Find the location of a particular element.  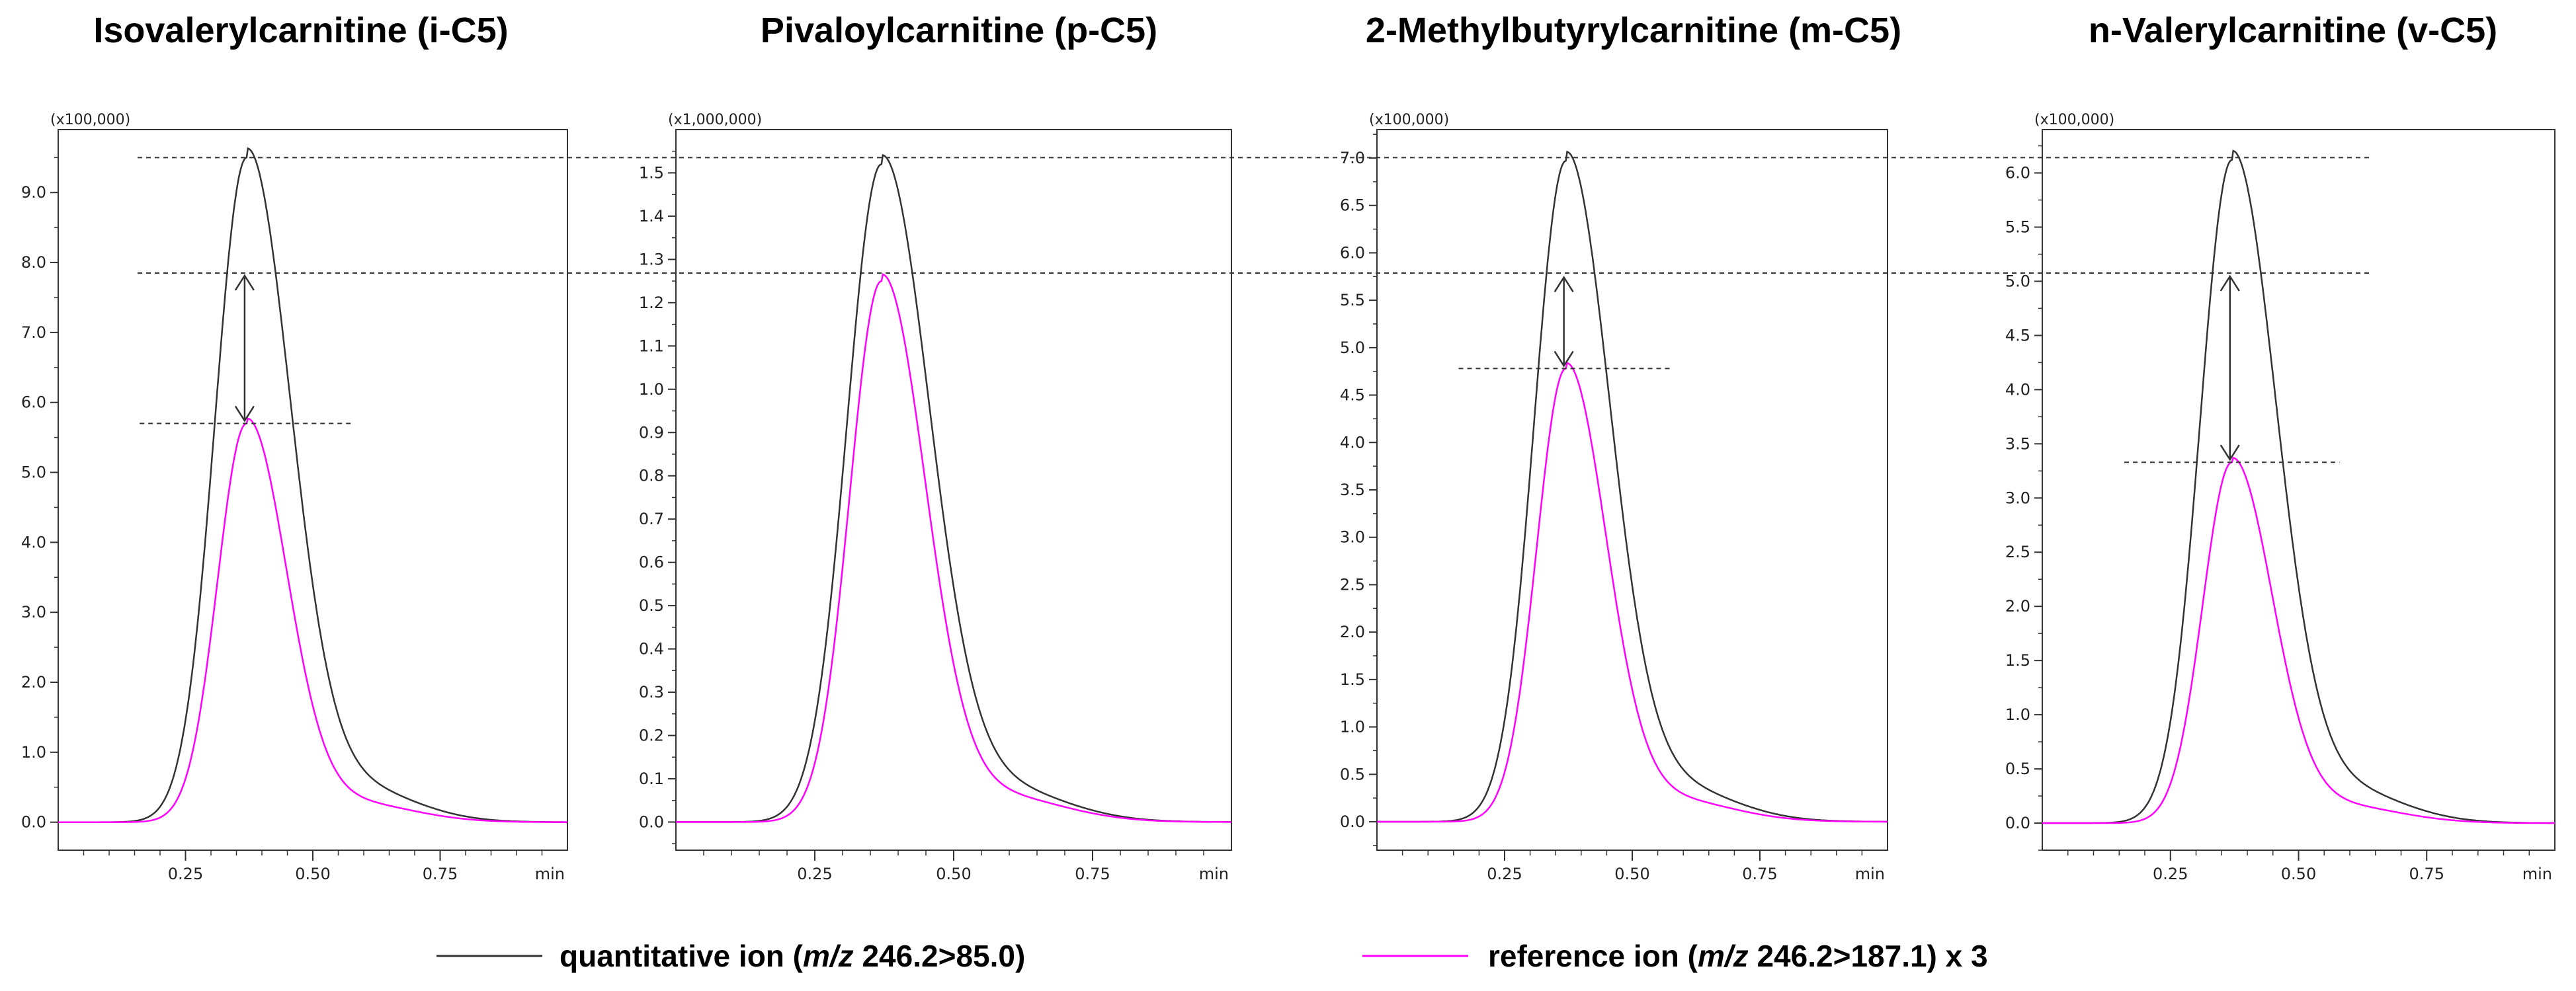

y-tick-label: 0.1 is located at coordinates (651, 779).